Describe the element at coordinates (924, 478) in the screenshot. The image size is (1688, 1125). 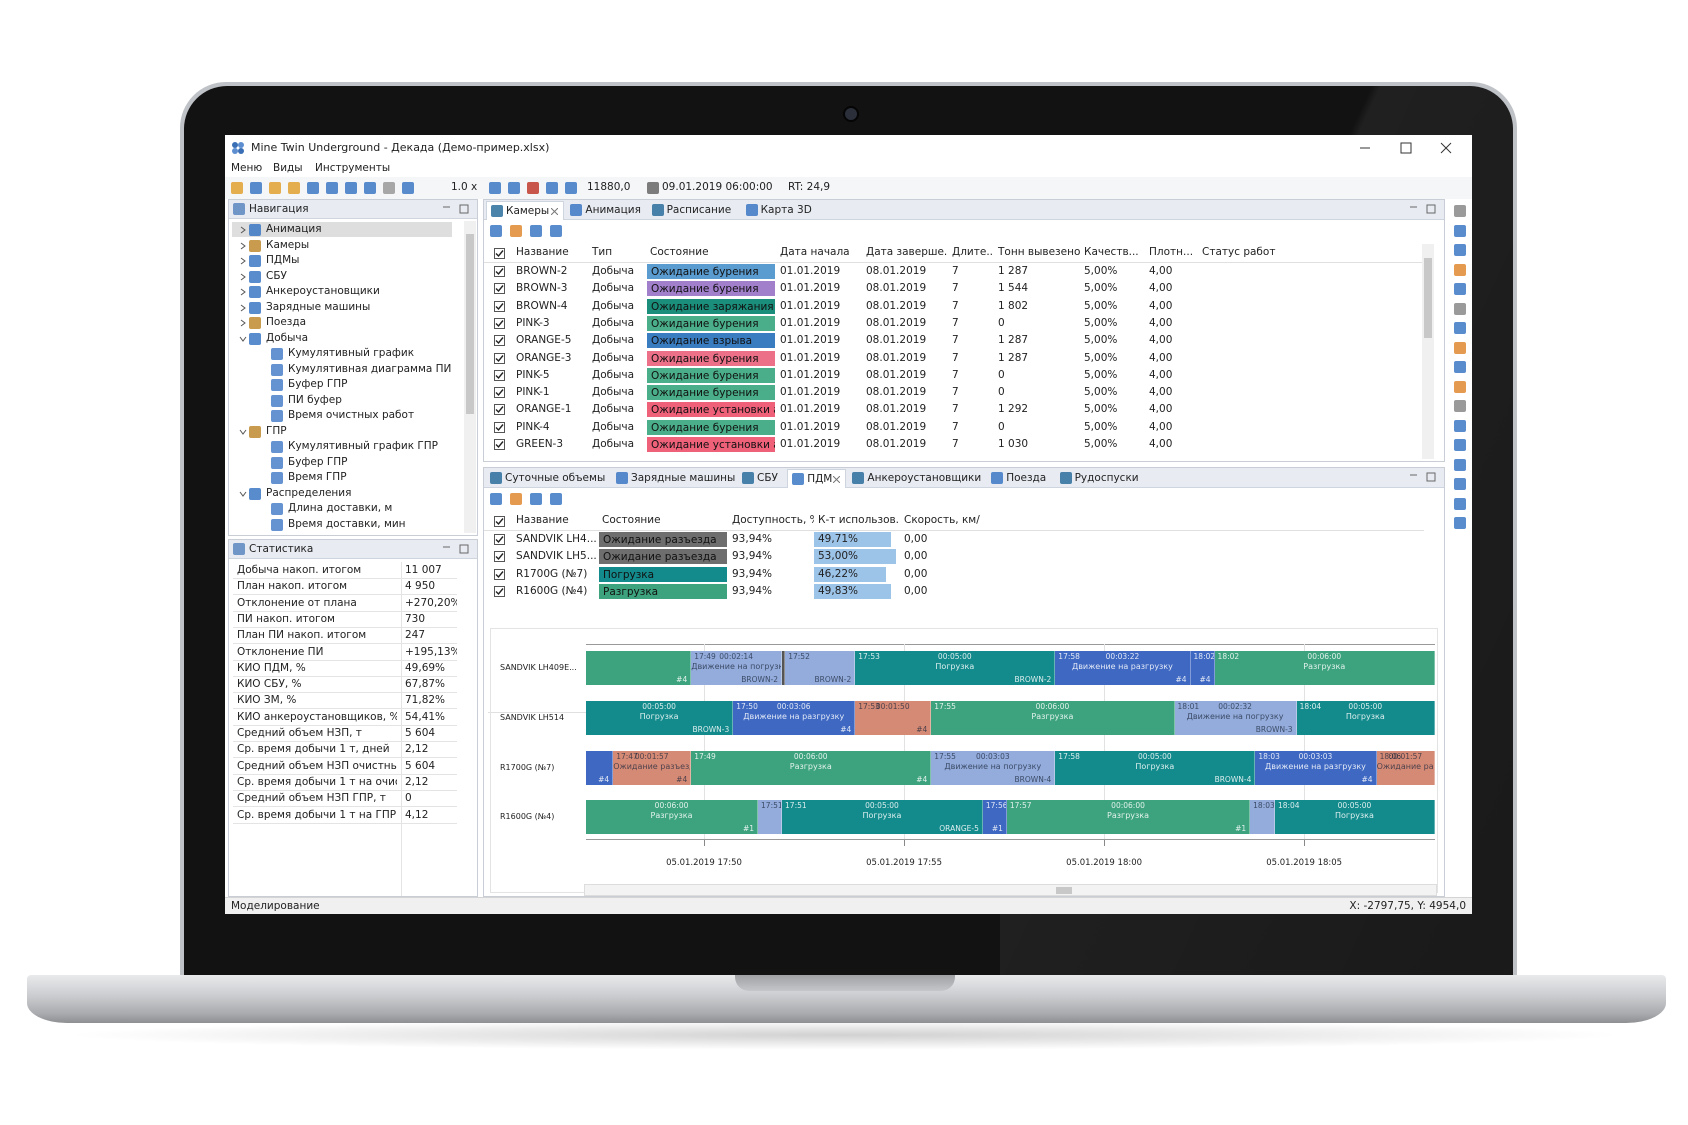
I see `tab-label: Анкероустановщики` at that location.